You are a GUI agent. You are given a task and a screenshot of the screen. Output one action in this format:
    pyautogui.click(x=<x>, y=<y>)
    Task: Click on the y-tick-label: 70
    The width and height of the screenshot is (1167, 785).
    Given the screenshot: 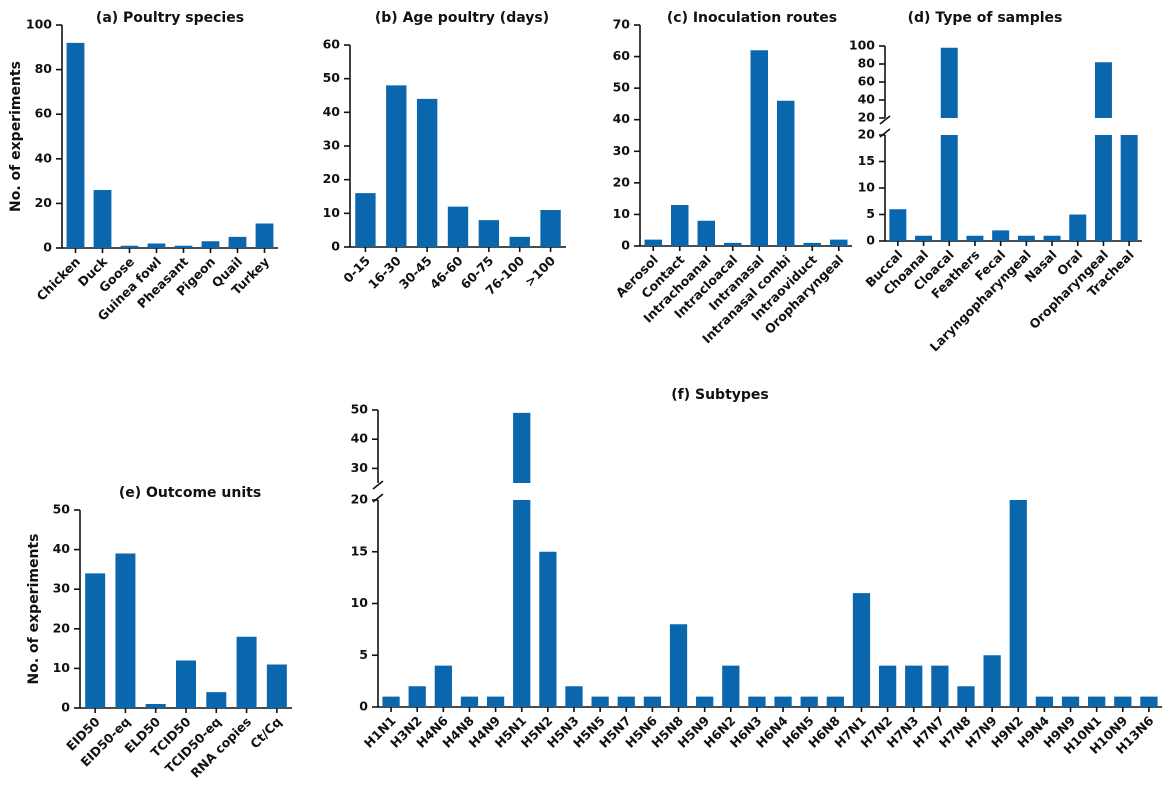 What is the action you would take?
    pyautogui.click(x=622, y=24)
    